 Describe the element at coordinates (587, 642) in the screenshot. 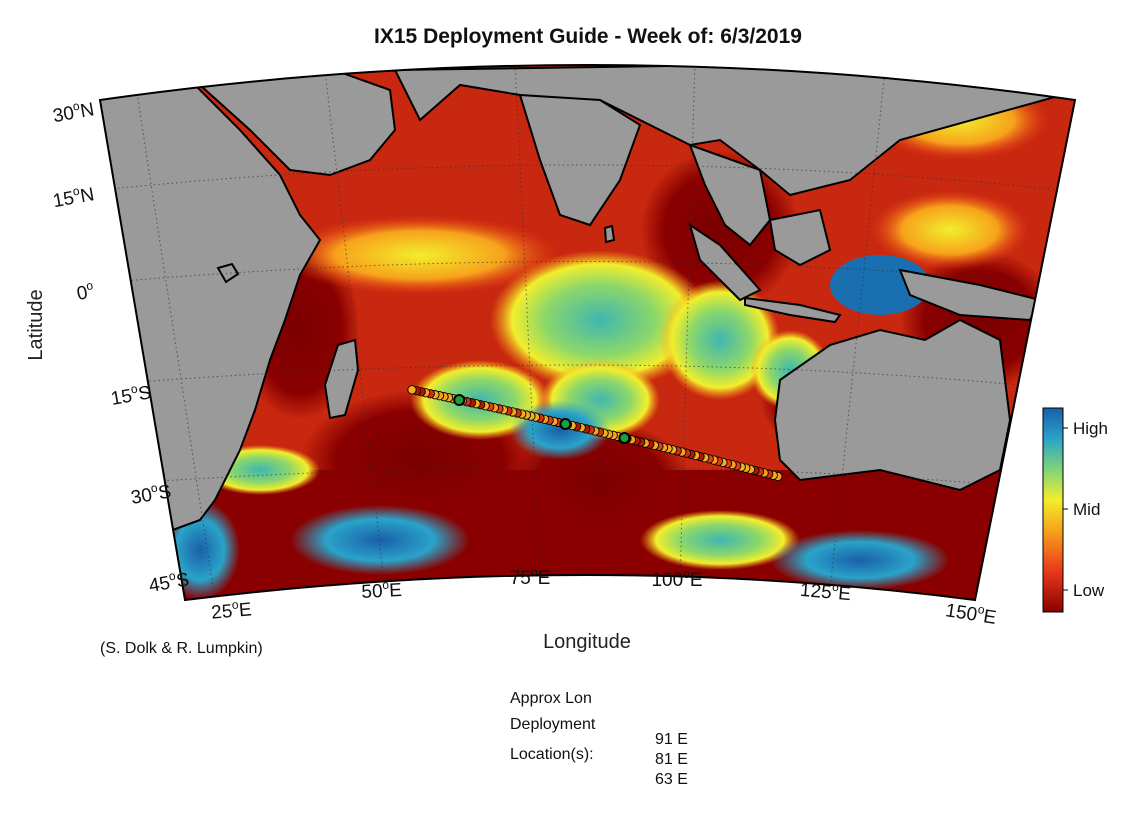

I see `x-axis-label: Longitude` at that location.